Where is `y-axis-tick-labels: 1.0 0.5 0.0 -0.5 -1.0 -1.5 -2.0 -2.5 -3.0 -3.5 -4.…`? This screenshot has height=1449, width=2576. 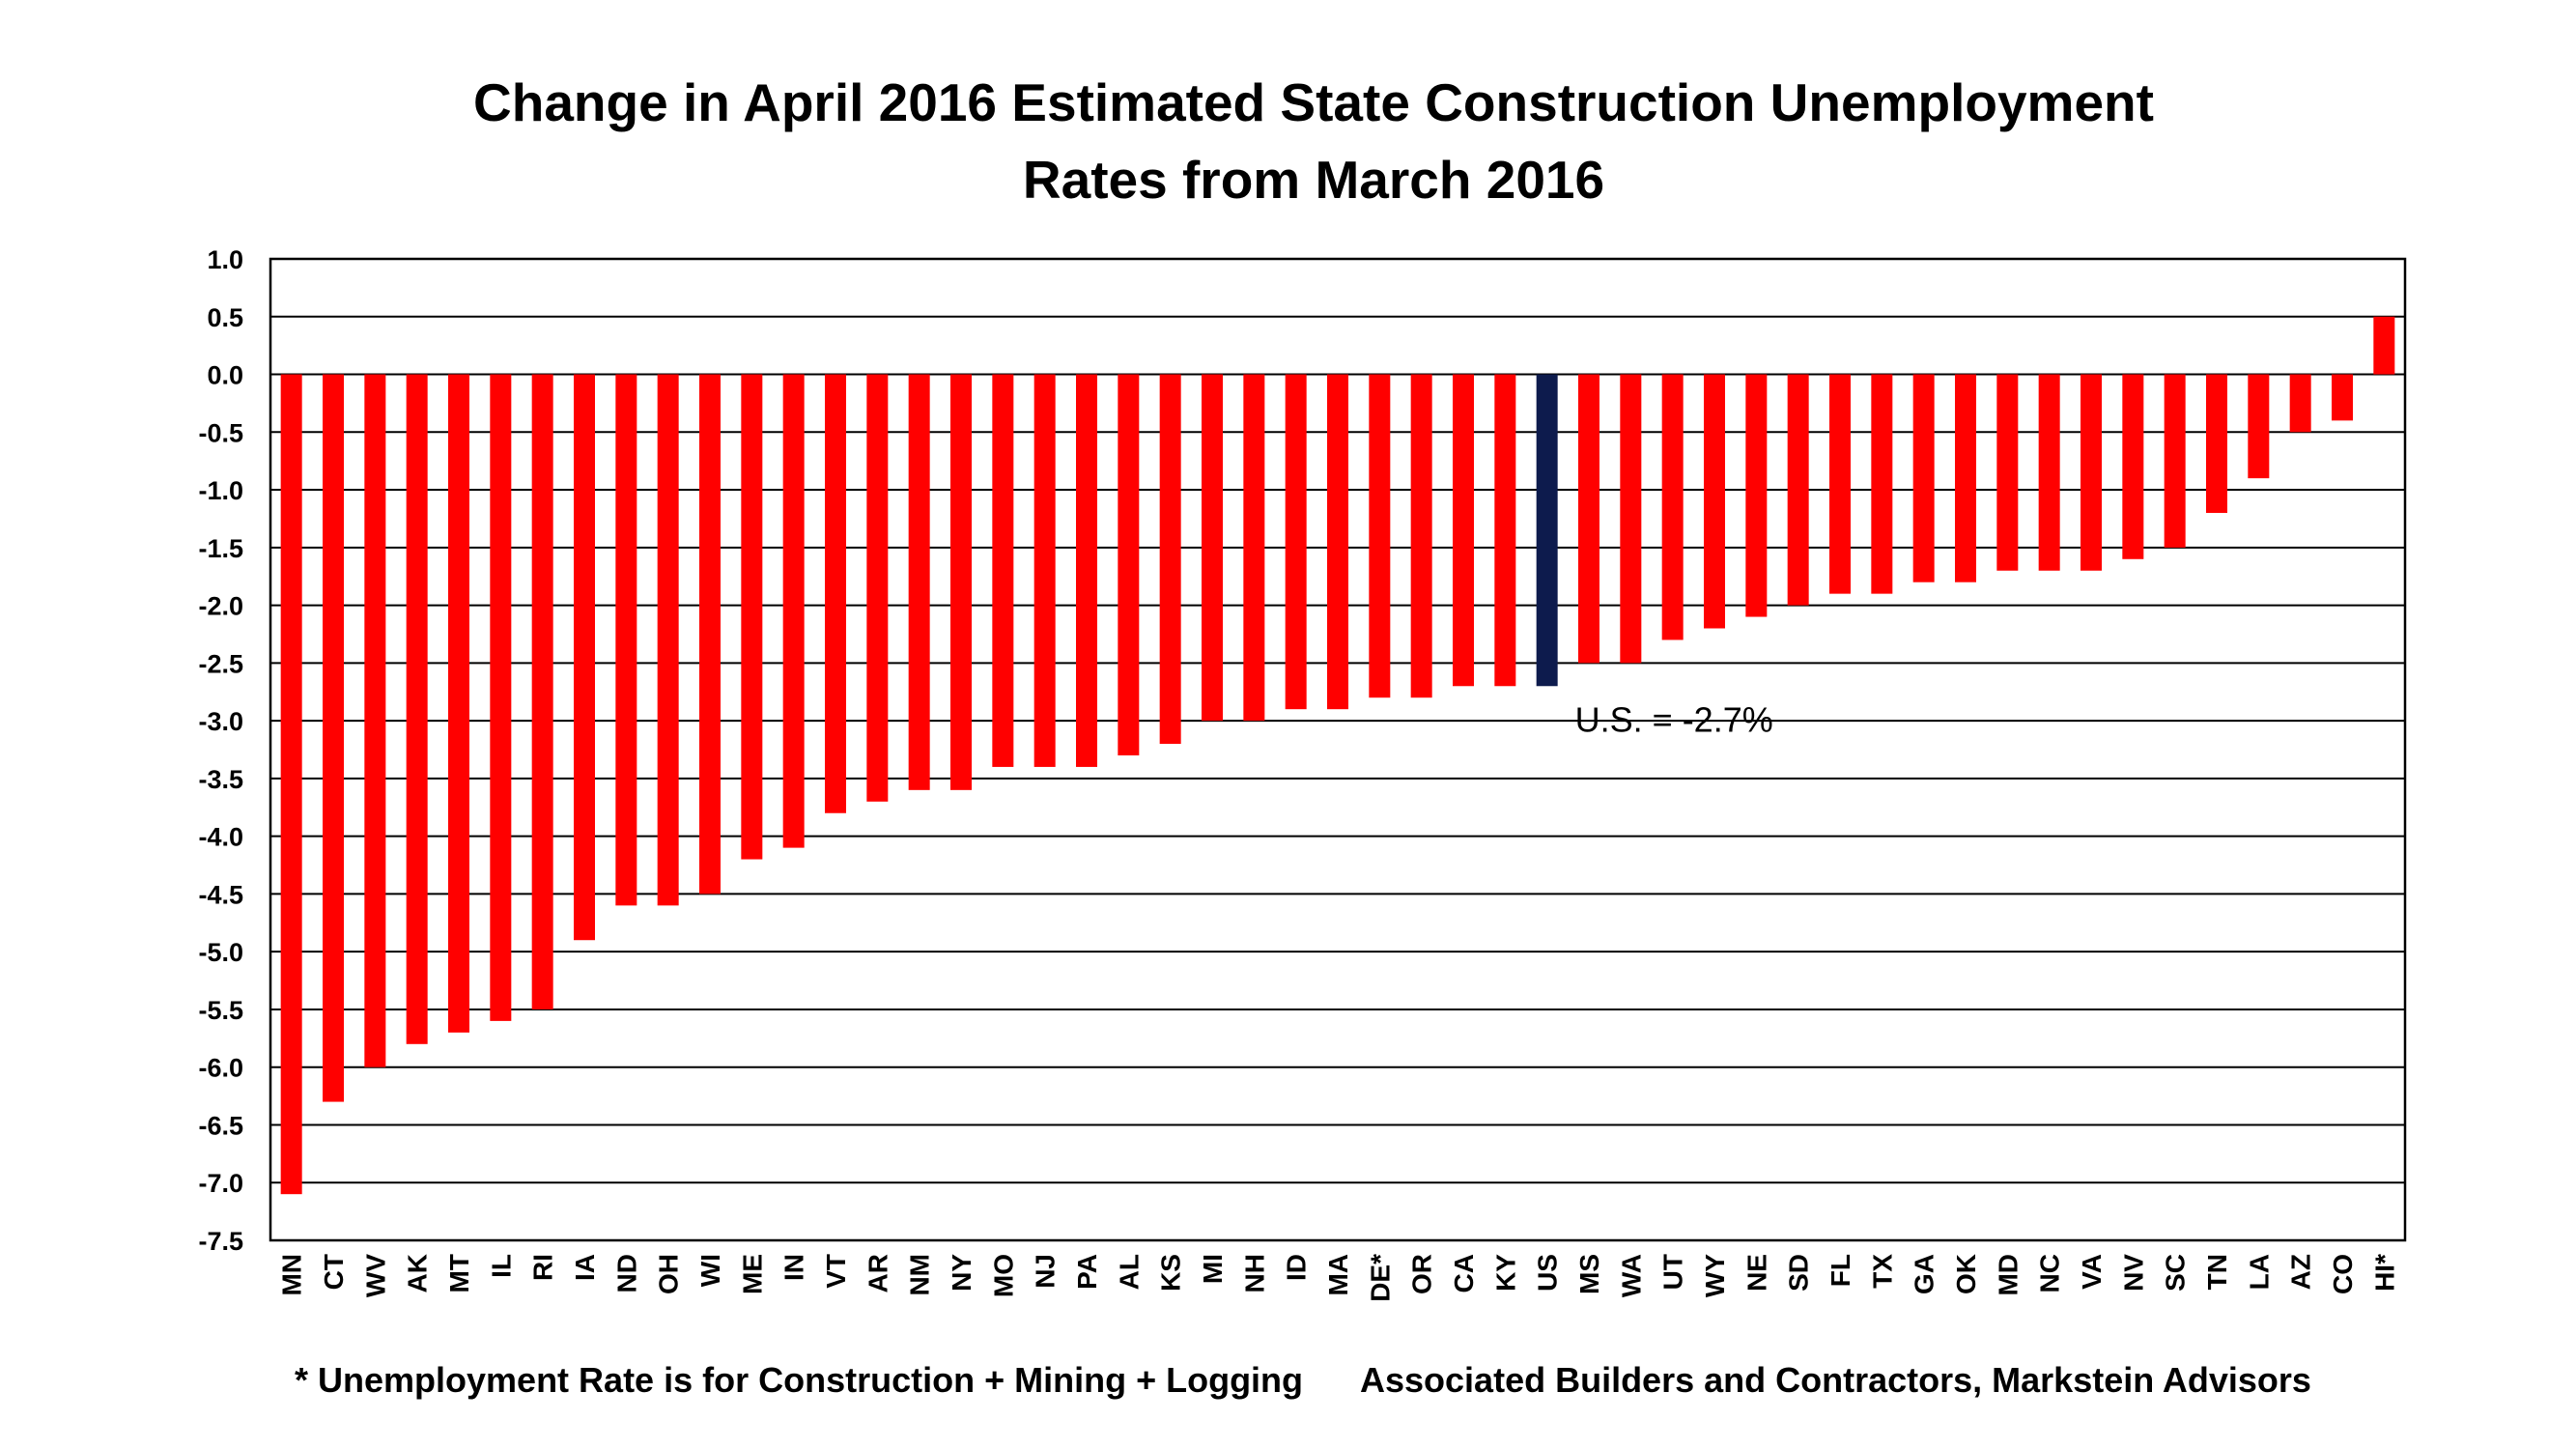
y-axis-tick-labels: 1.0 0.5 0.0 -0.5 -1.0 -1.5 -2.0 -2.5 -3.0 -3.5 -4.… is located at coordinates (220, 750).